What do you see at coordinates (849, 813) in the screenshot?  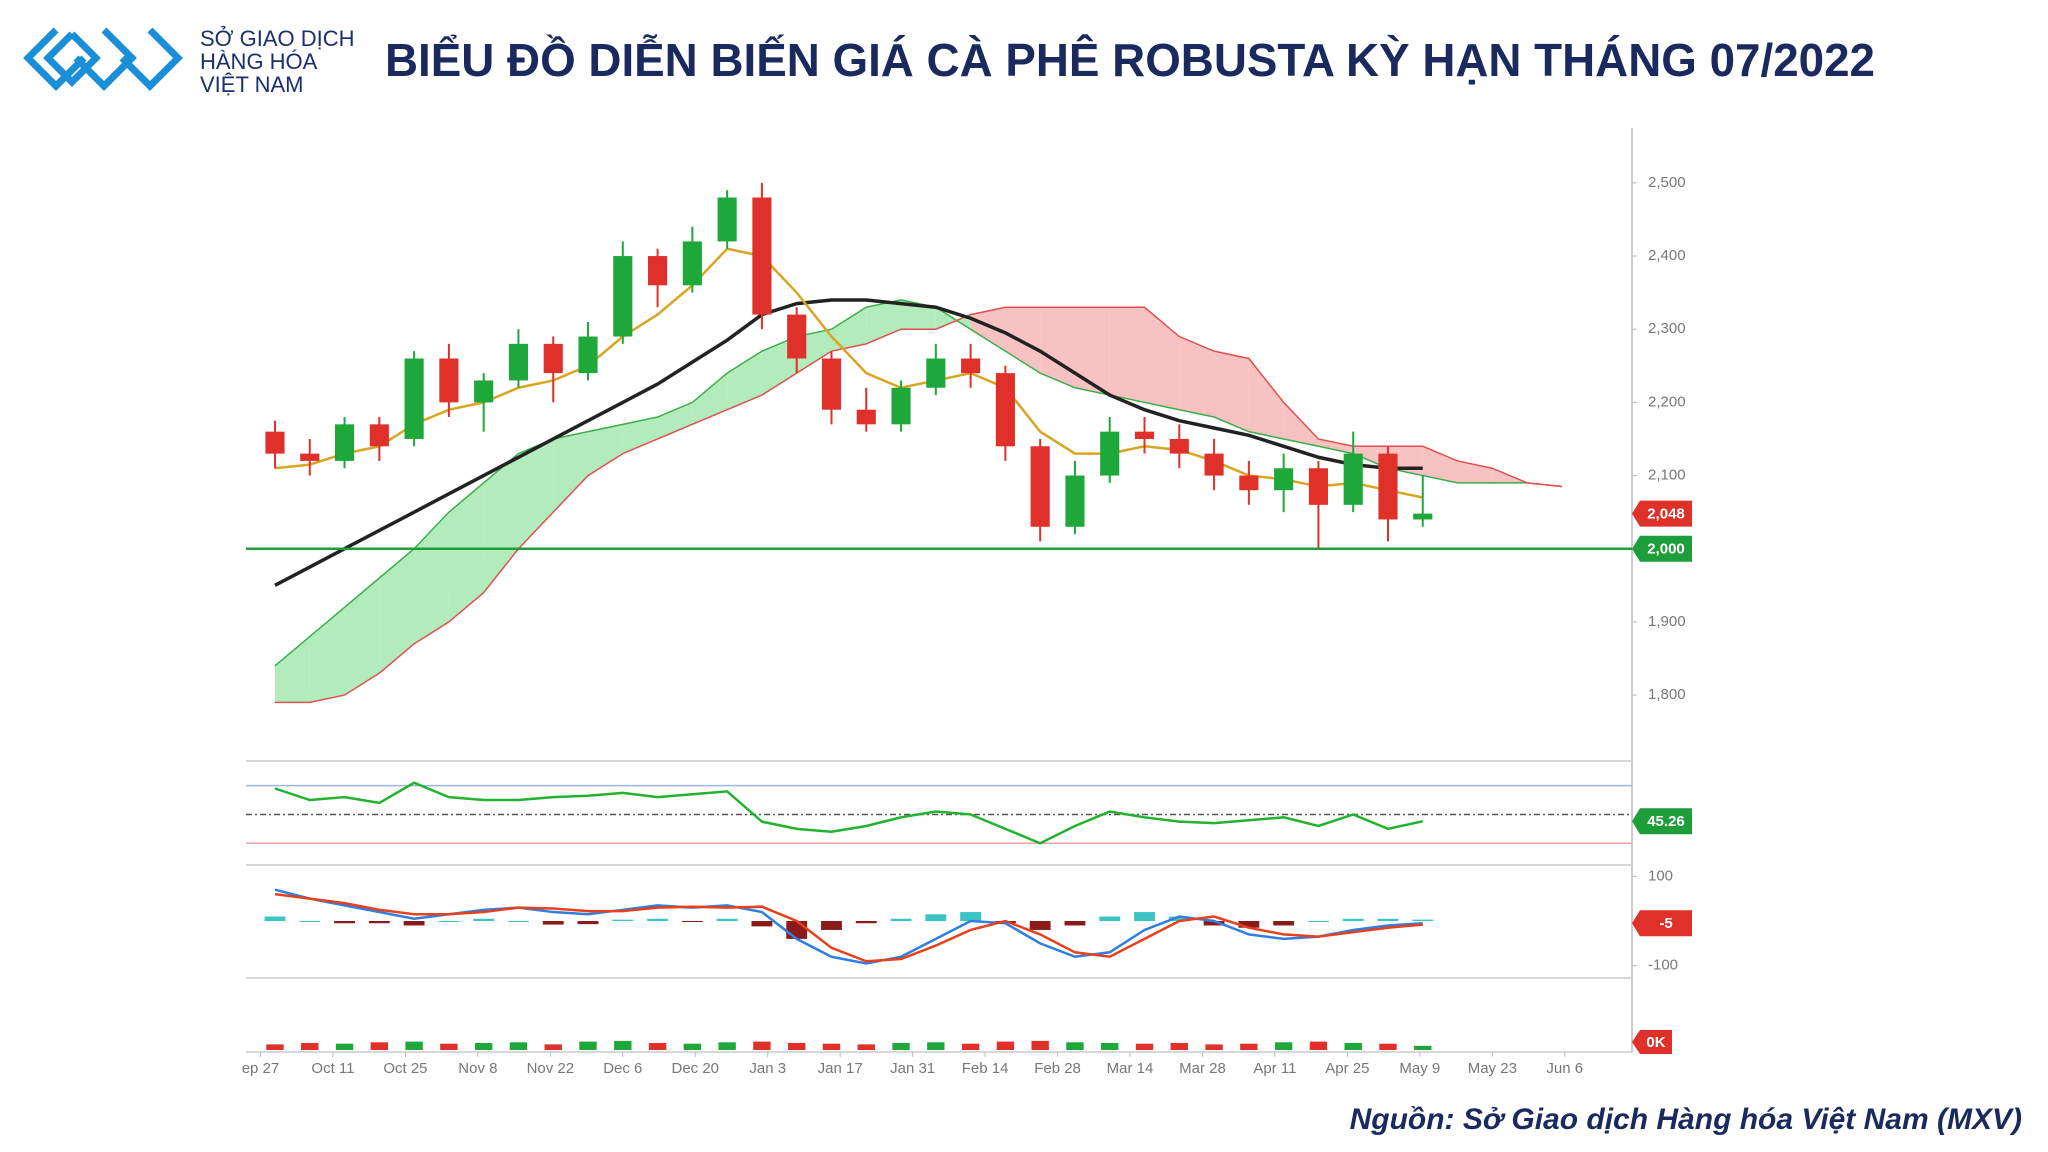 I see `line-series` at bounding box center [849, 813].